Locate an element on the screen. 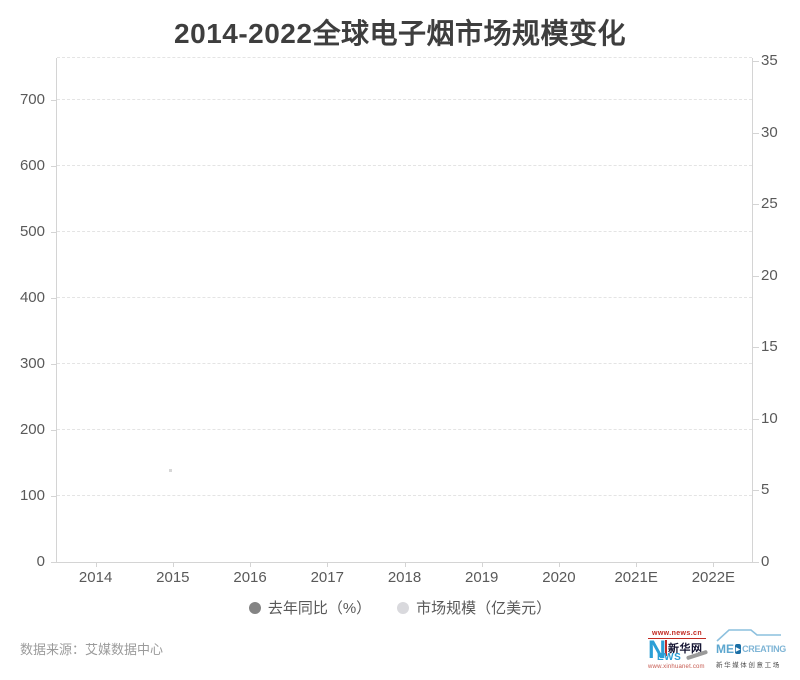 The width and height of the screenshot is (800, 680). x-axis-tick-label: 2016 is located at coordinates (250, 577).